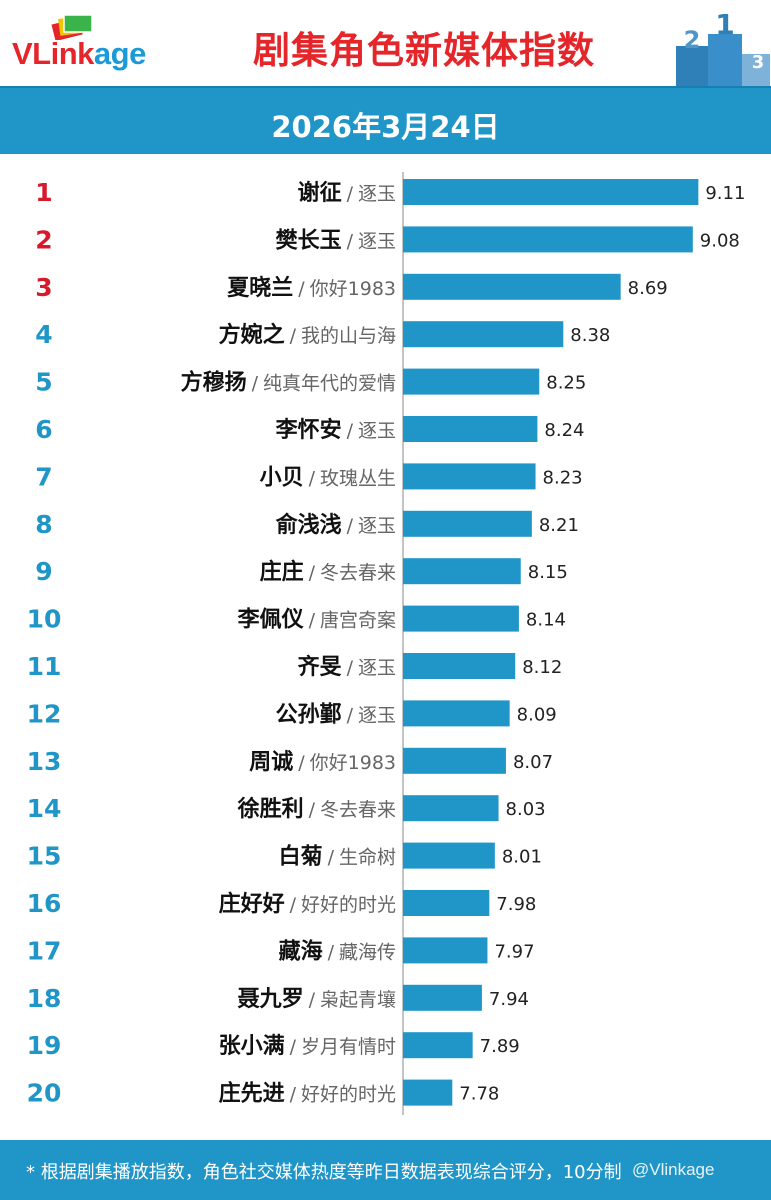 Image resolution: width=771 pixels, height=1200 pixels. I want to click on role-name: 聂九罗, so click(270, 999).